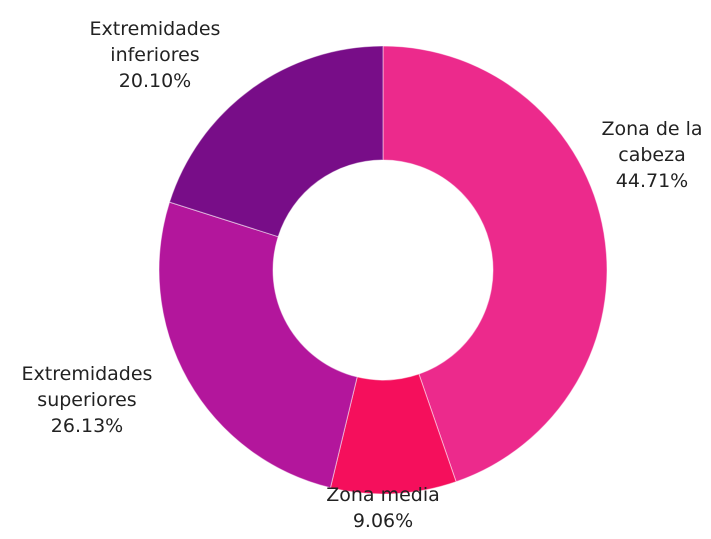 The width and height of the screenshot is (711, 539). I want to click on slice-label: Zona de la cabeza 44.71%, so click(649, 155).